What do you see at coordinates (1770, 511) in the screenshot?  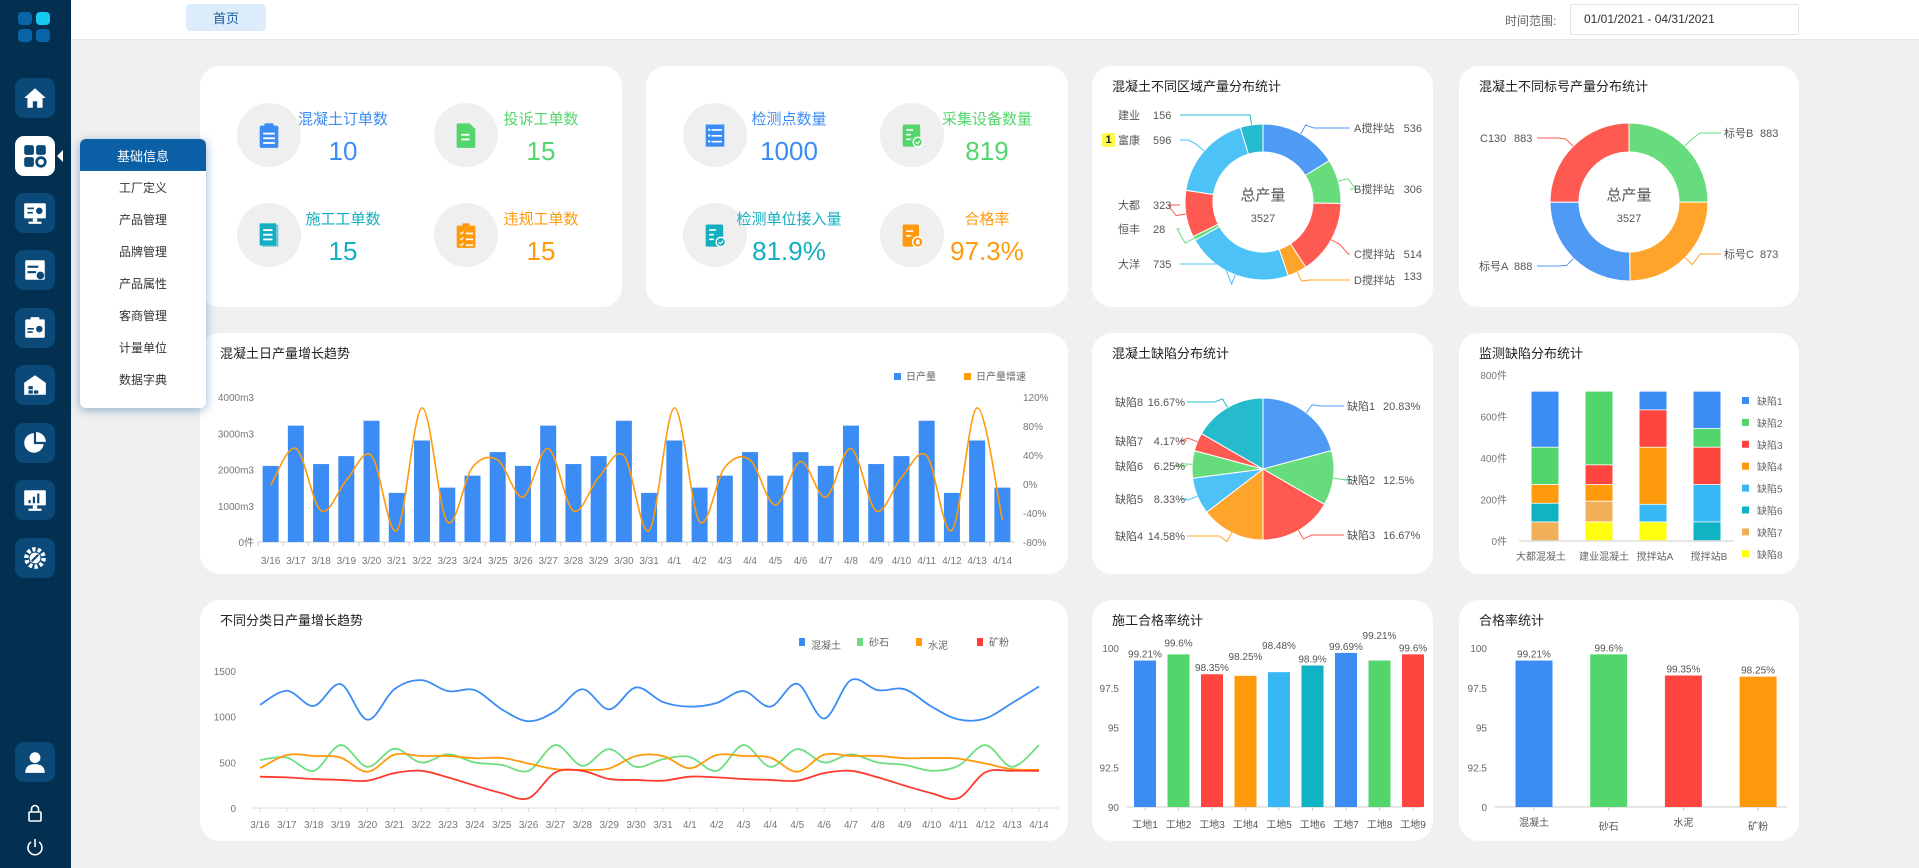 I see `legend-label: 缺陷6` at bounding box center [1770, 511].